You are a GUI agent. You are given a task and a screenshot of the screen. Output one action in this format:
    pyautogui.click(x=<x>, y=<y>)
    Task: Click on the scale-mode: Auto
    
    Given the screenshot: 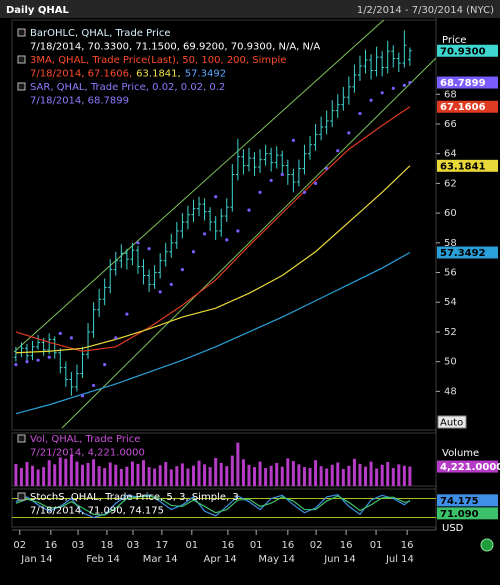 What is the action you would take?
    pyautogui.click(x=451, y=423)
    